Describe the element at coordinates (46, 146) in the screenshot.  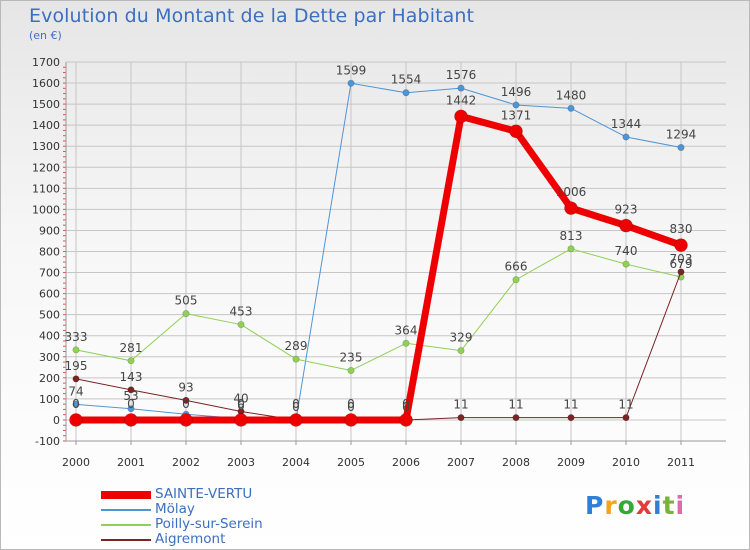
I see `y-tick-label: 1300` at that location.